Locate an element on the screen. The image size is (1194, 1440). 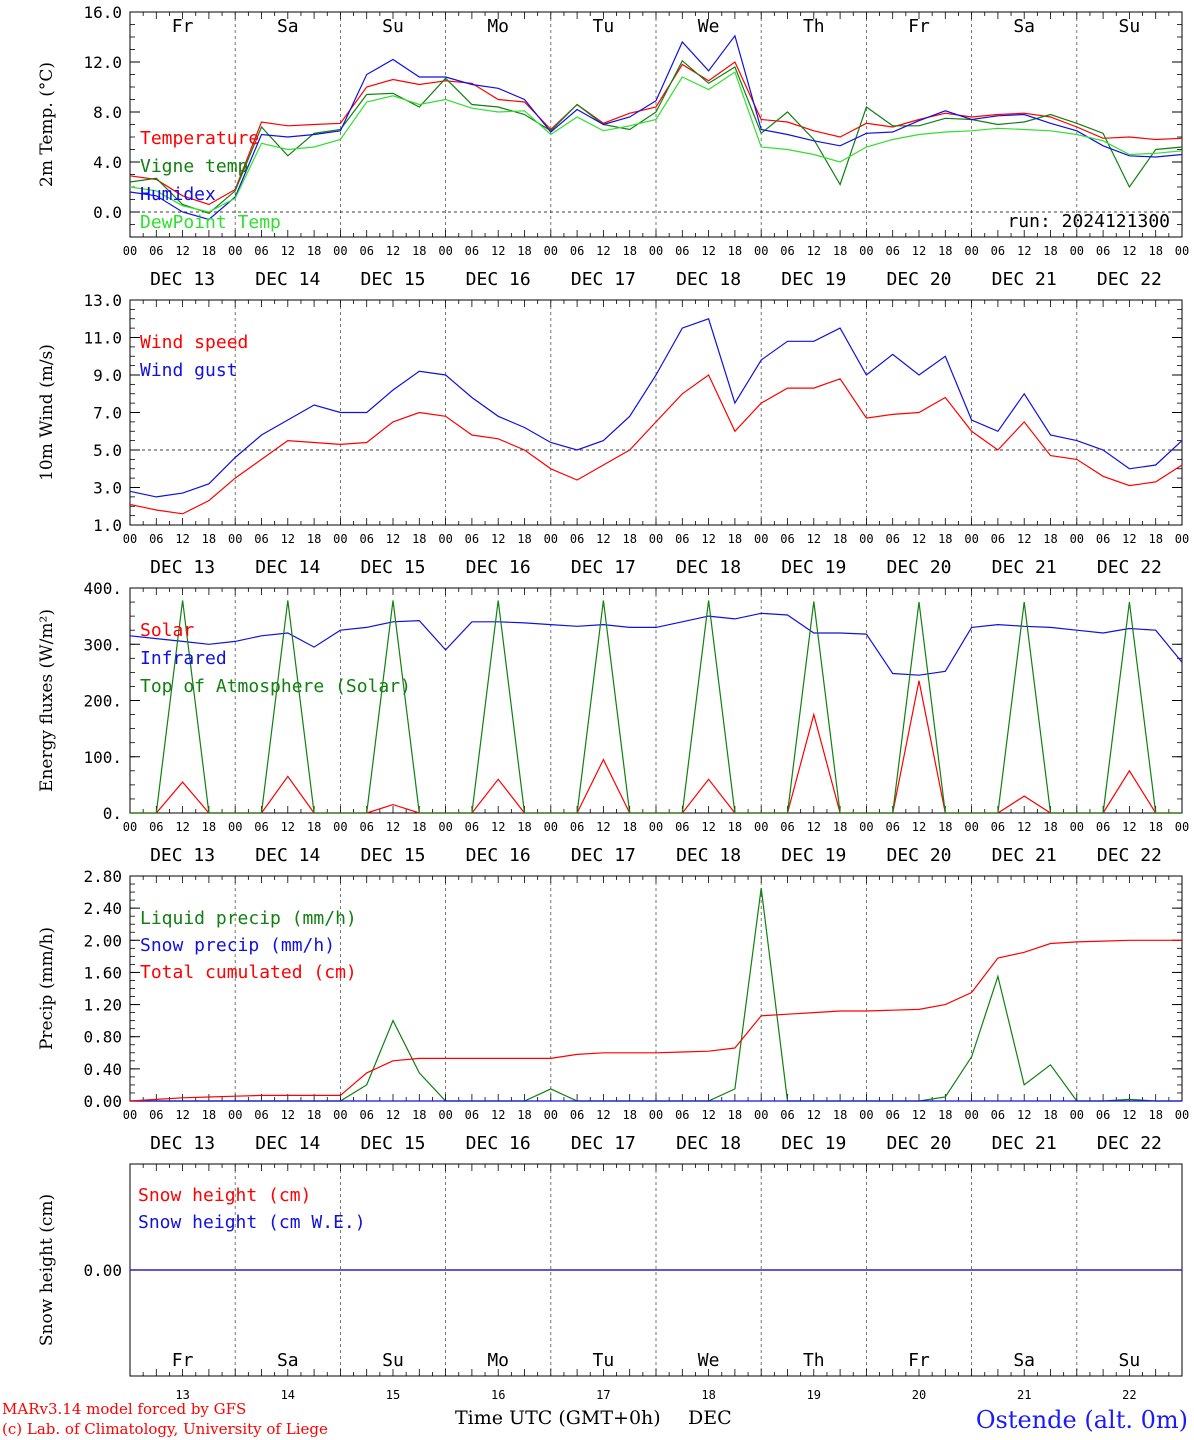
legend-entry: Infrared is located at coordinates (183, 658).